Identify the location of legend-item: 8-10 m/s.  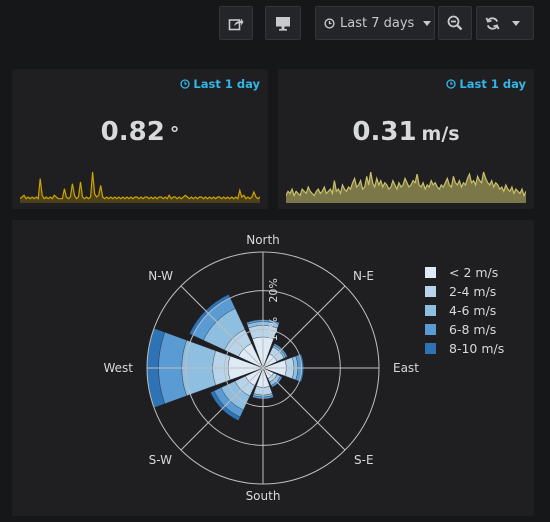
(464, 348).